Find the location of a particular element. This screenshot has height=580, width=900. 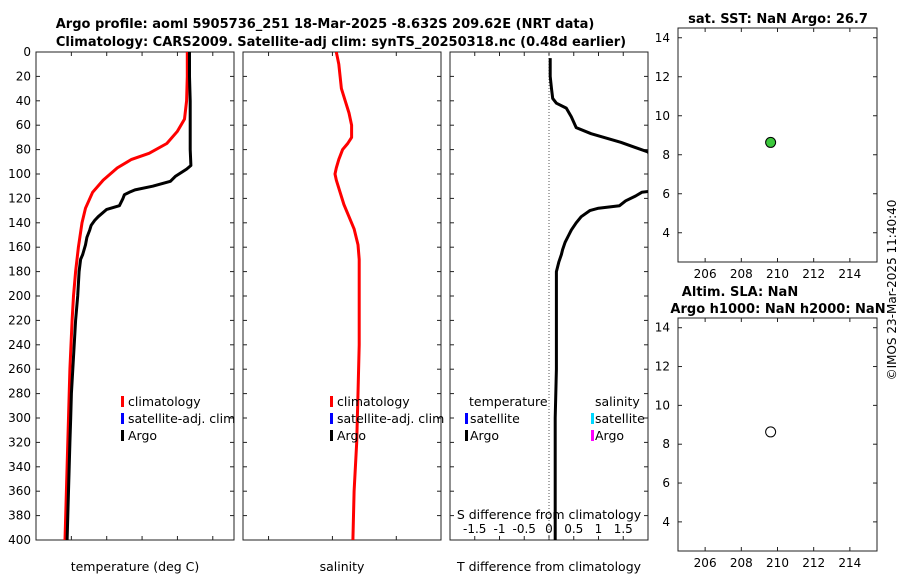

salinity-plot: 34 34.5 35 is located at coordinates (329, 305).